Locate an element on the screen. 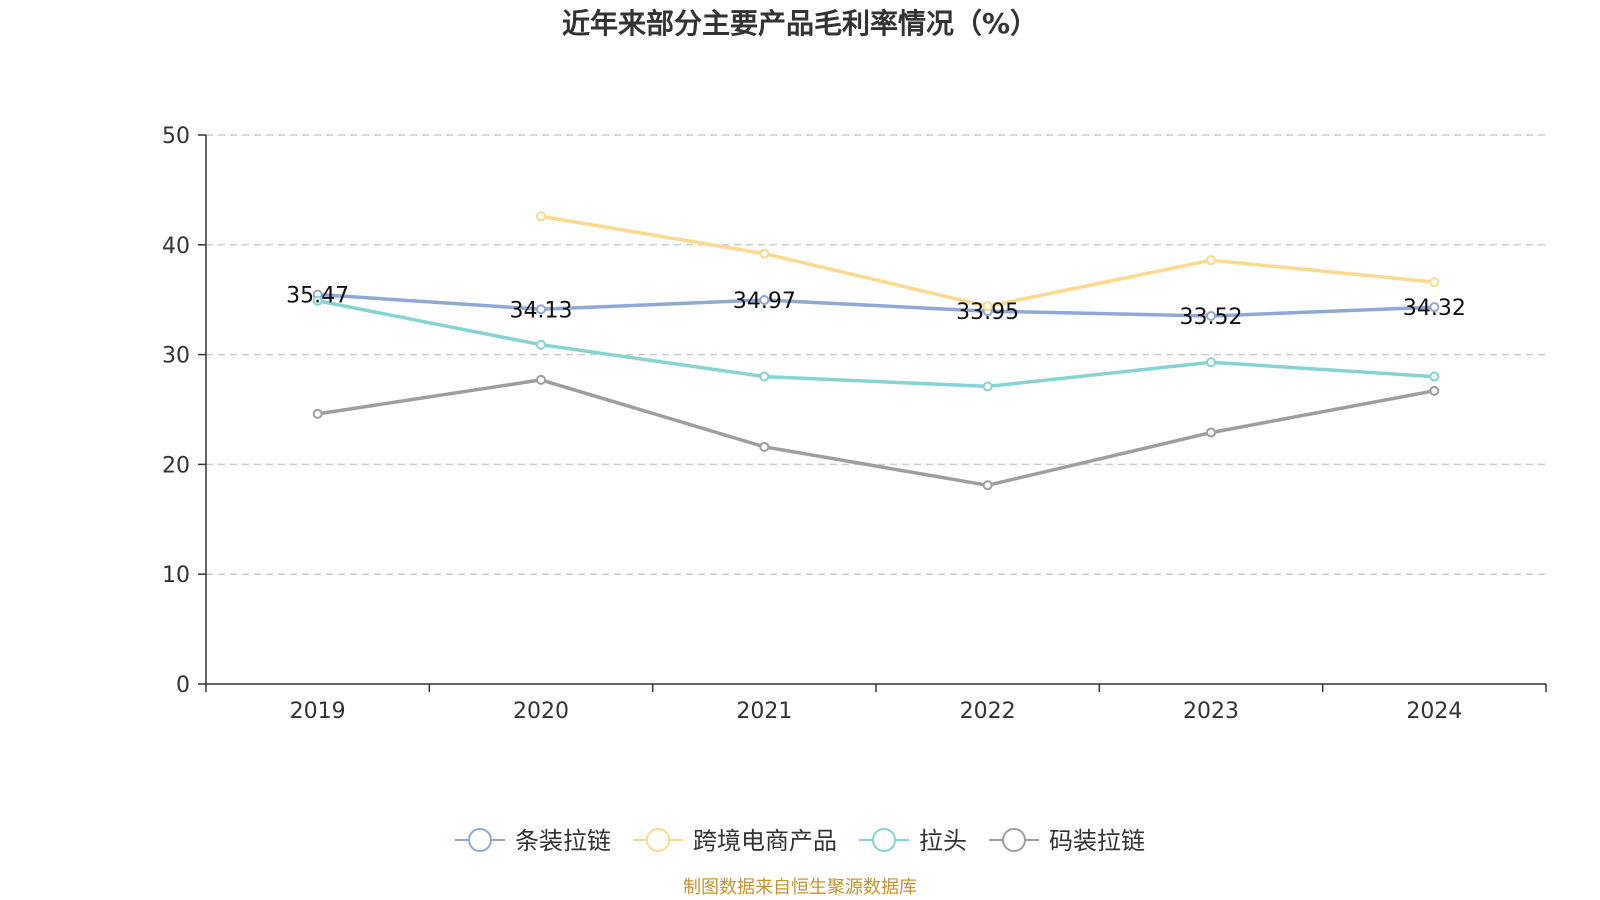  y-tick-label: 10 is located at coordinates (176, 575).